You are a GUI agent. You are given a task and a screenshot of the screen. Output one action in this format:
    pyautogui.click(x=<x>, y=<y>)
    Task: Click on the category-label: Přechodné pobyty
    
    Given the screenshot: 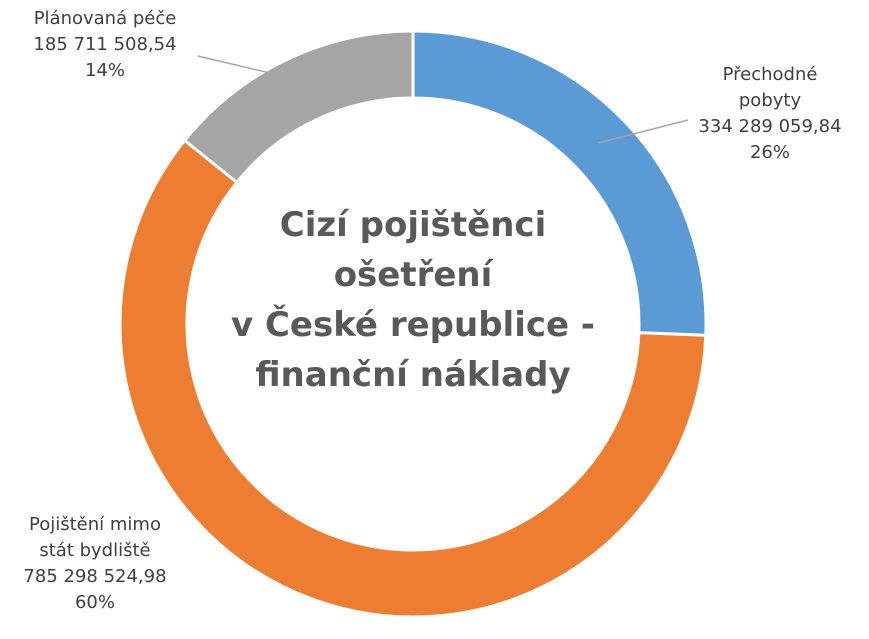 What is the action you would take?
    pyautogui.click(x=770, y=87)
    